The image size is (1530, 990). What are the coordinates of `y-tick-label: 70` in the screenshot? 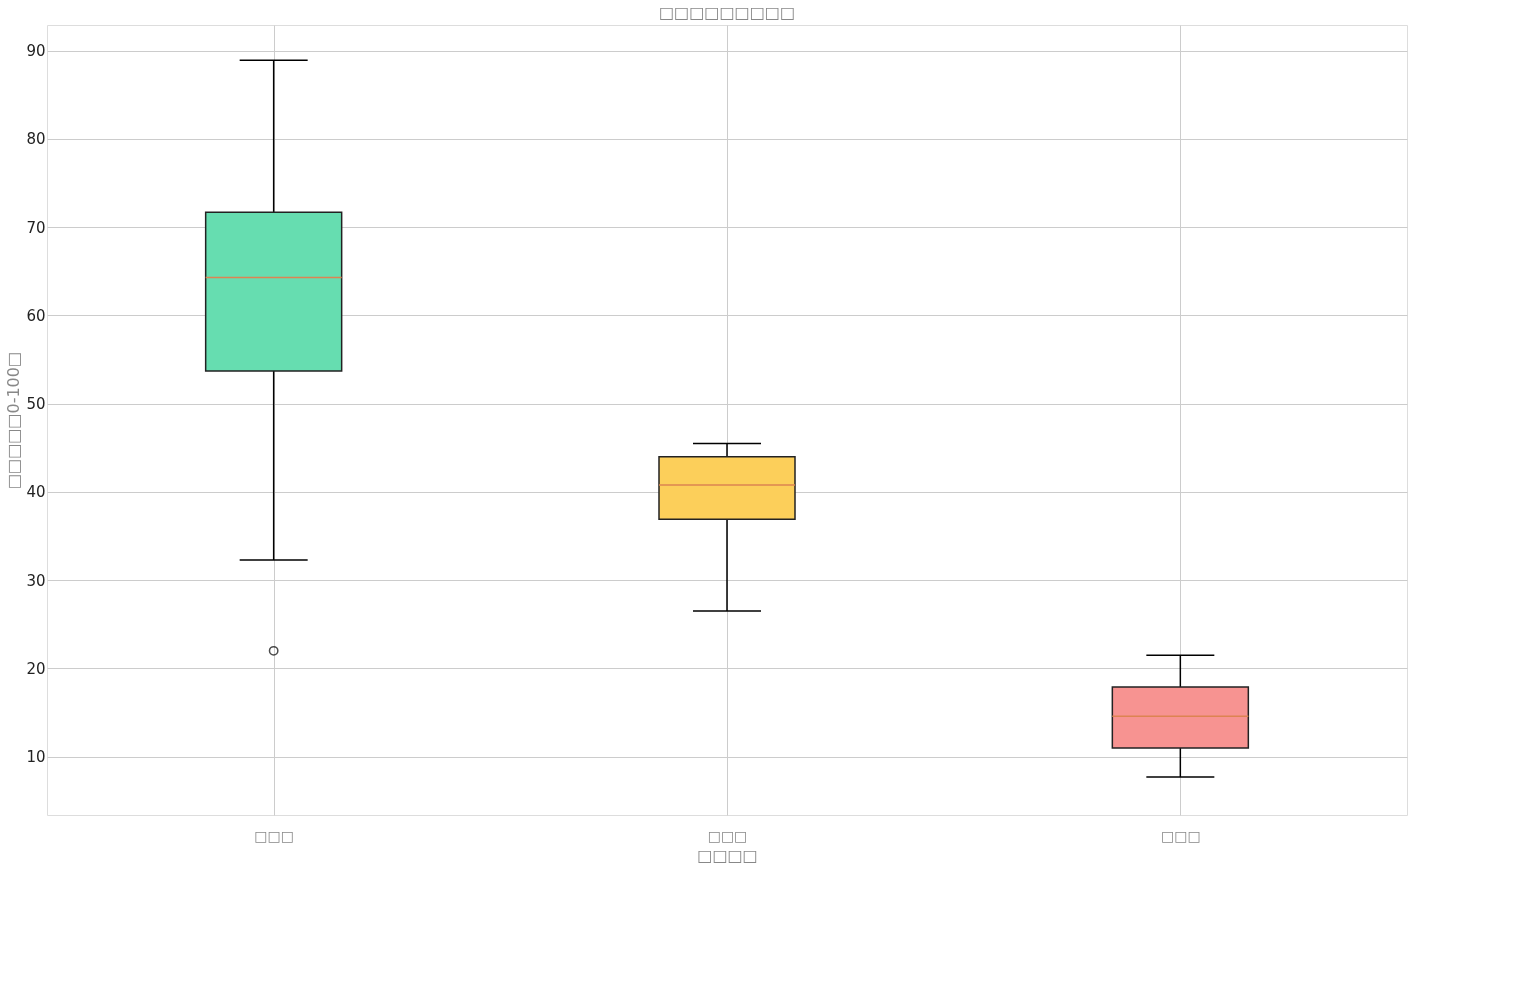 It's located at (36, 227).